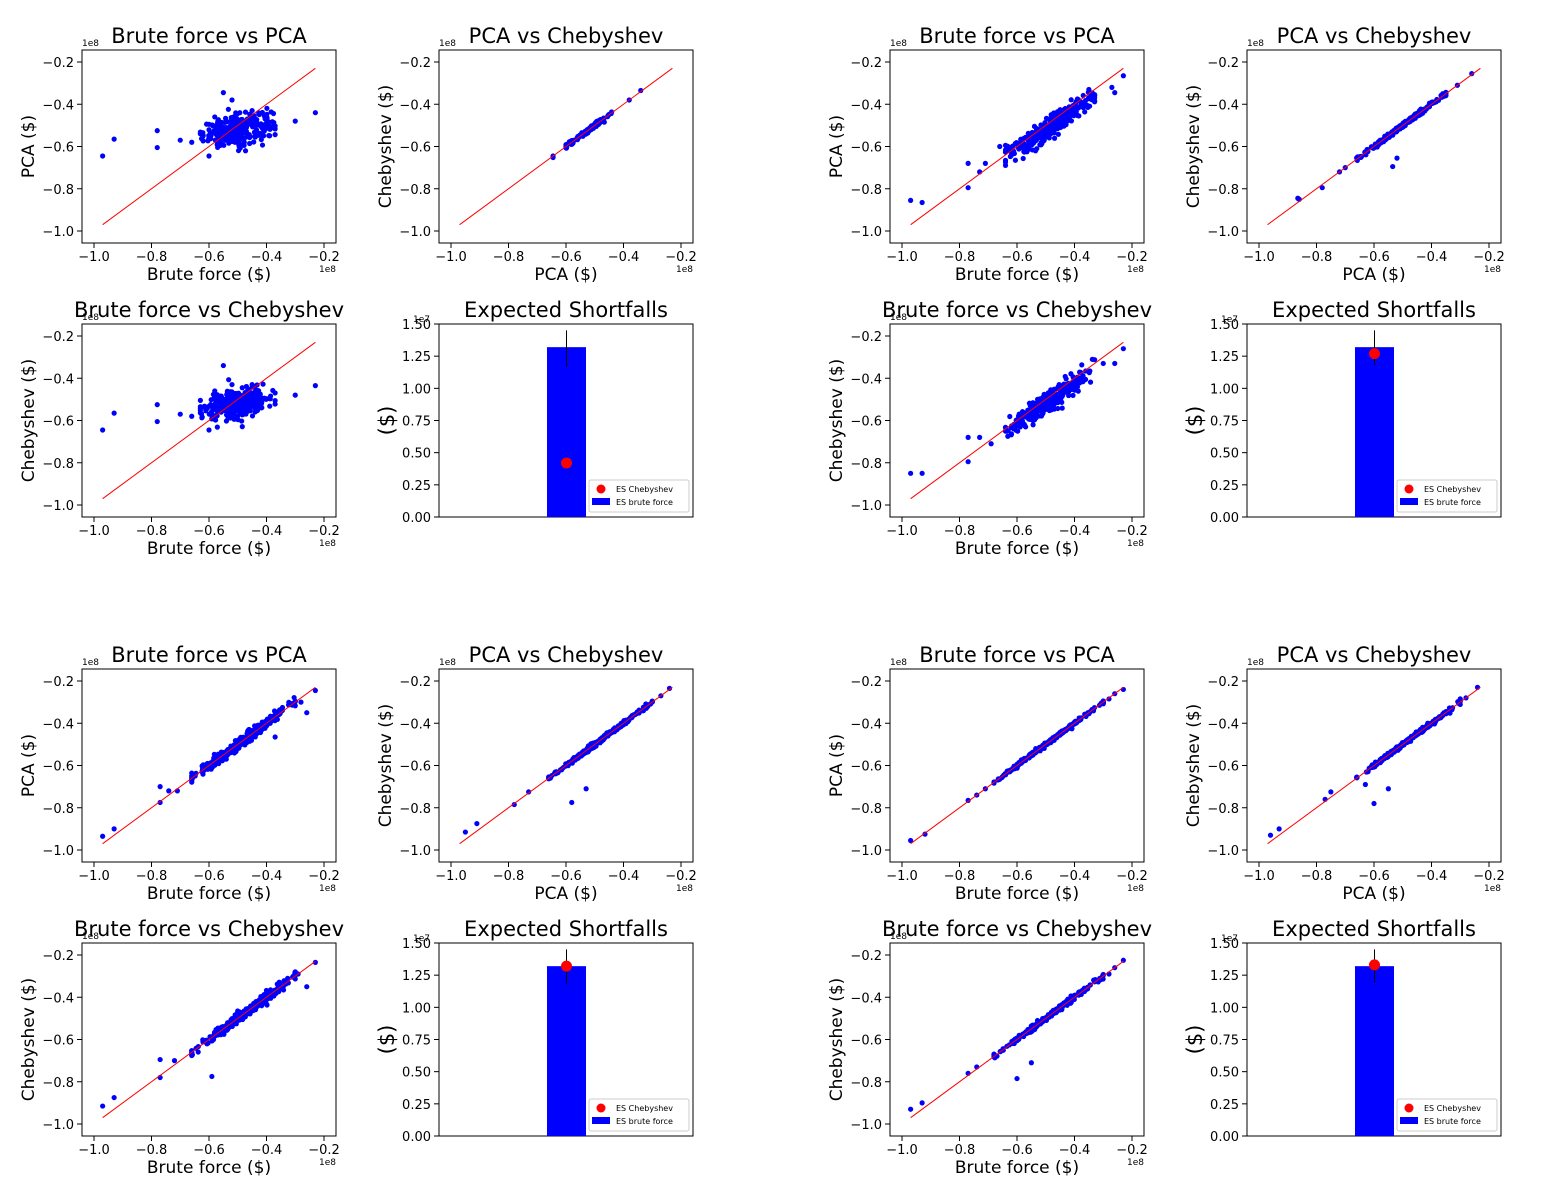 The image size is (1561, 1204). I want to click on legend-marker-icon, so click(601, 489).